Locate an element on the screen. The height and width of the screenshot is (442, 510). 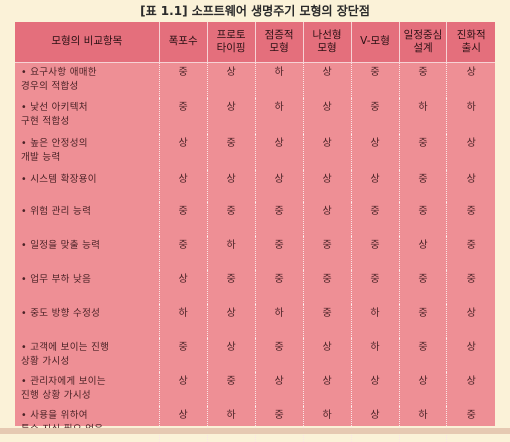
table-row: • 중도 방향 수정성 하 상 하 중 하 중 상 is located at coordinates (255, 321).